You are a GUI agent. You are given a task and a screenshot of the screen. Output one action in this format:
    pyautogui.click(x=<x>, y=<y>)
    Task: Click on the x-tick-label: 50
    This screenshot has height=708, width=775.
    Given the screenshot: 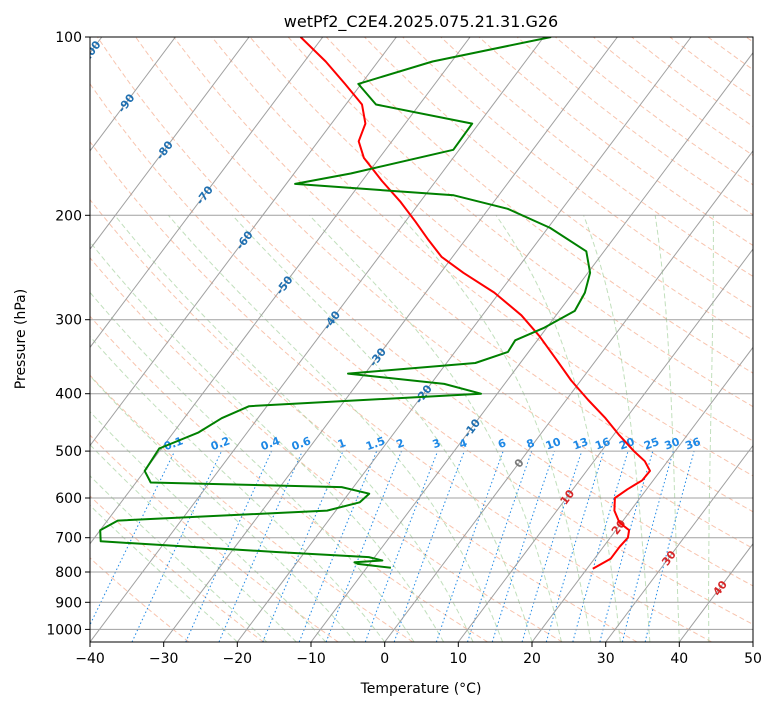 What is the action you would take?
    pyautogui.click(x=753, y=659)
    